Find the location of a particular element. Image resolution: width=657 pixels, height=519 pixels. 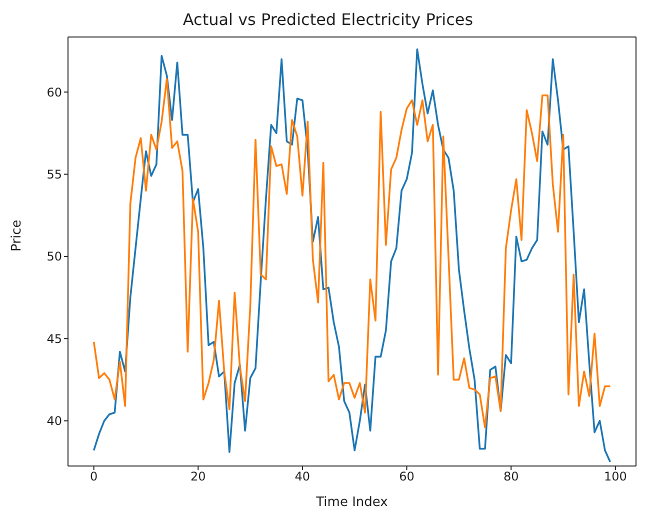

y-axis-title: Price is located at coordinates (17, 236).